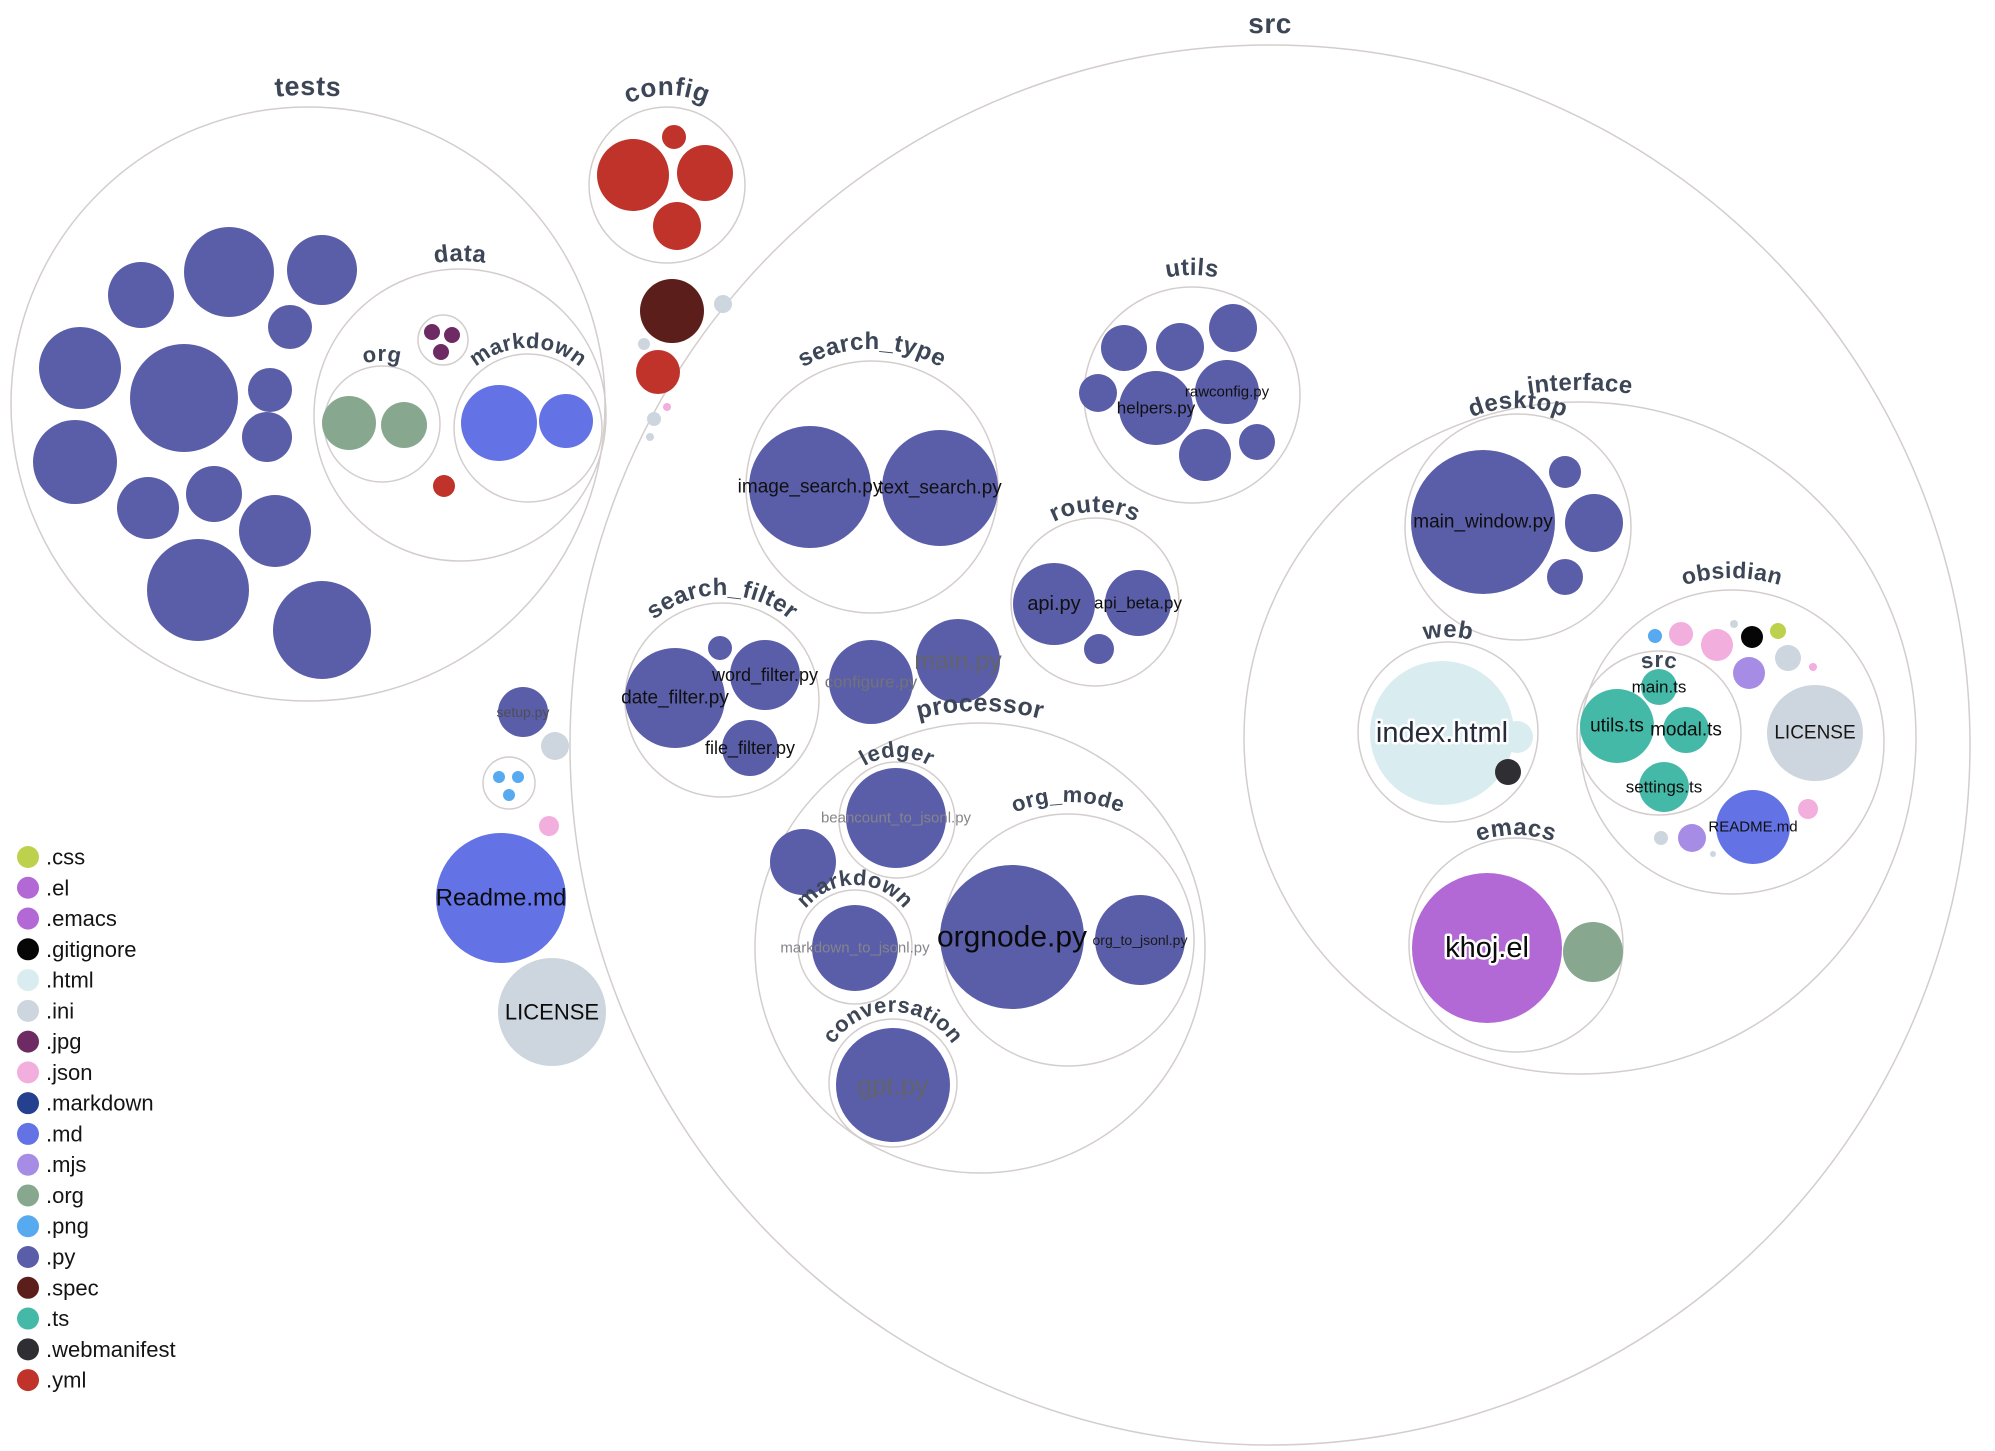  What do you see at coordinates (460, 299) in the screenshot?
I see `dir-label-arc-data` at bounding box center [460, 299].